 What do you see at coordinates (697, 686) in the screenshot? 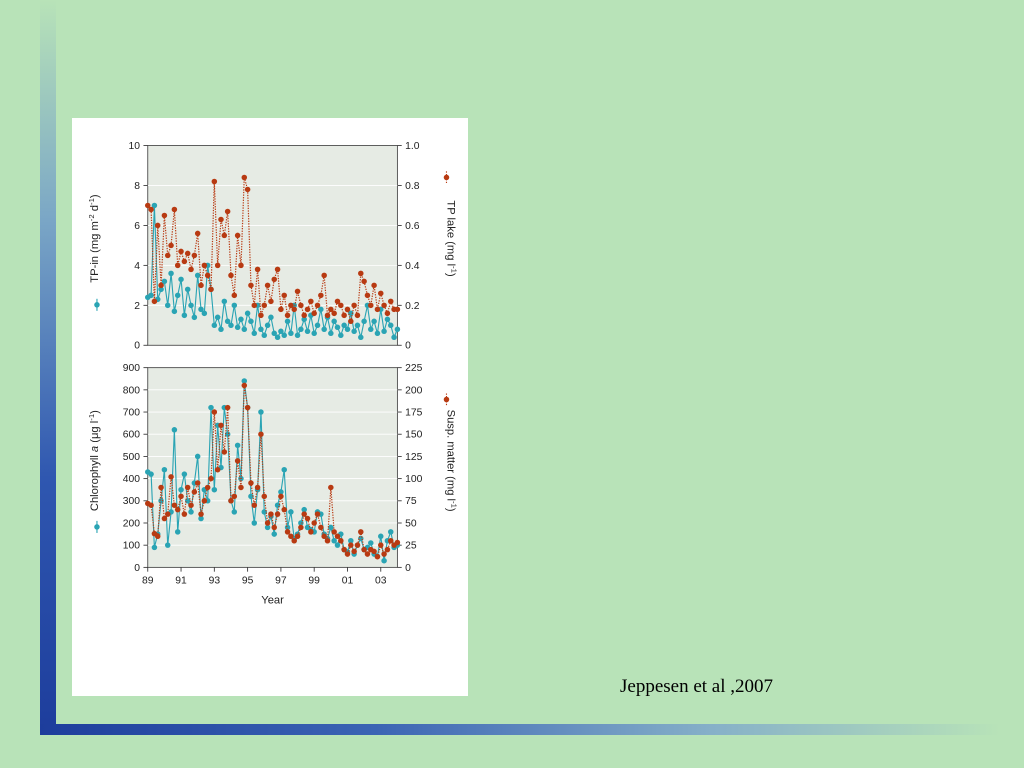
I see `figure-credit: Jeppesen et al ,2007` at bounding box center [697, 686].